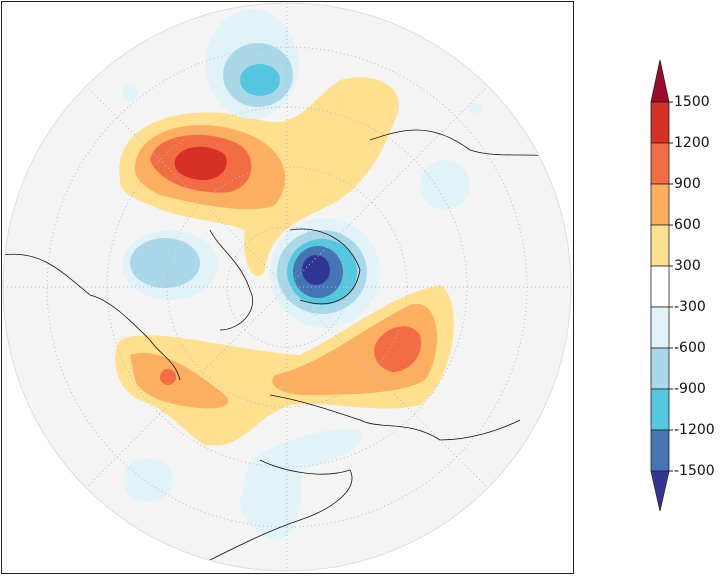 The image size is (721, 579). I want to click on colorbar-label: -600, so click(690, 348).